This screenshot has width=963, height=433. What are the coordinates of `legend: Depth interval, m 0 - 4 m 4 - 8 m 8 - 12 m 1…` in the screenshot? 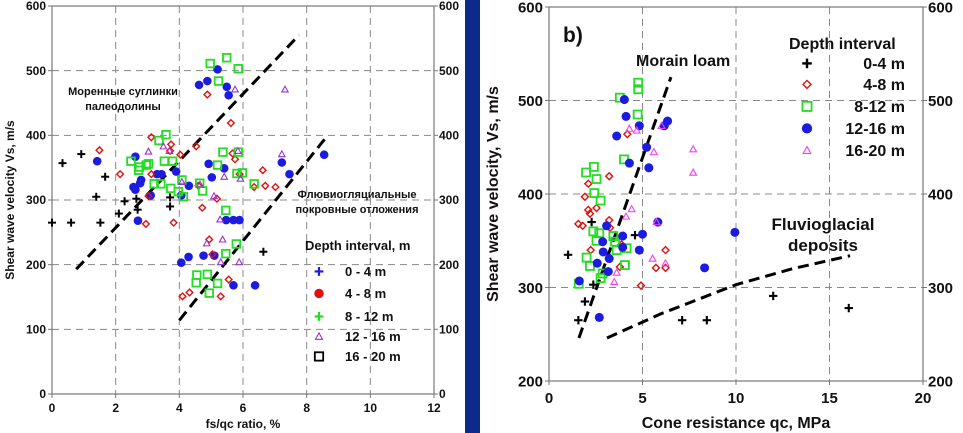 It's located at (357, 301).